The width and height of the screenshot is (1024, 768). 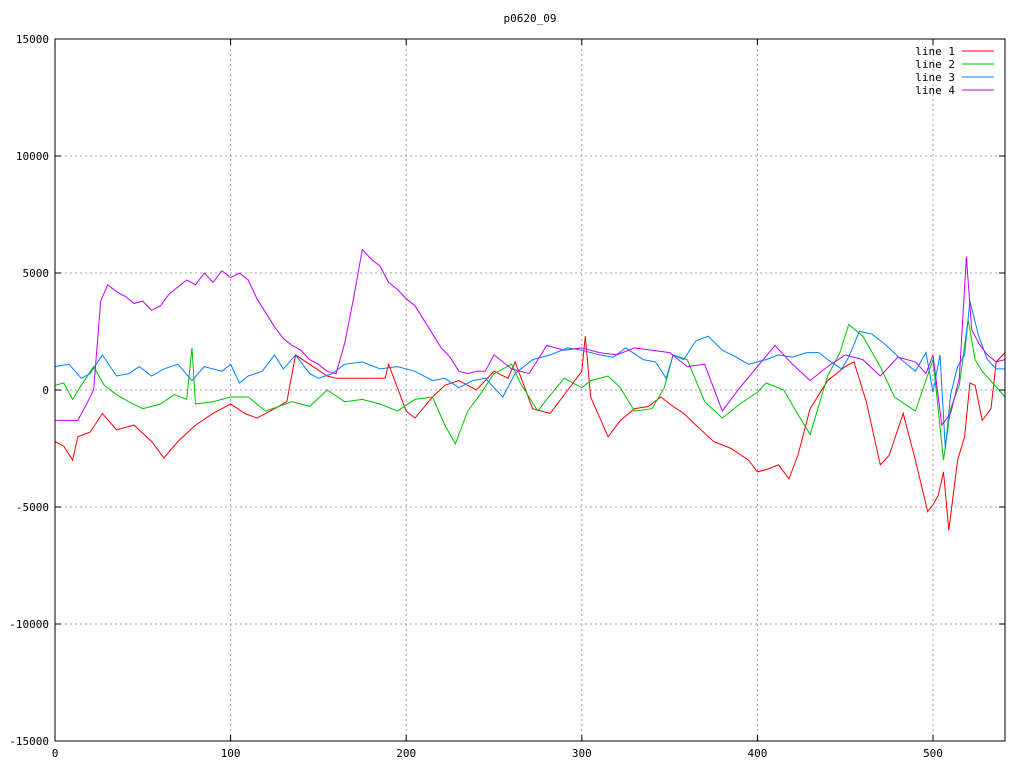 I want to click on y-tick-label: -10000, so click(x=29, y=624).